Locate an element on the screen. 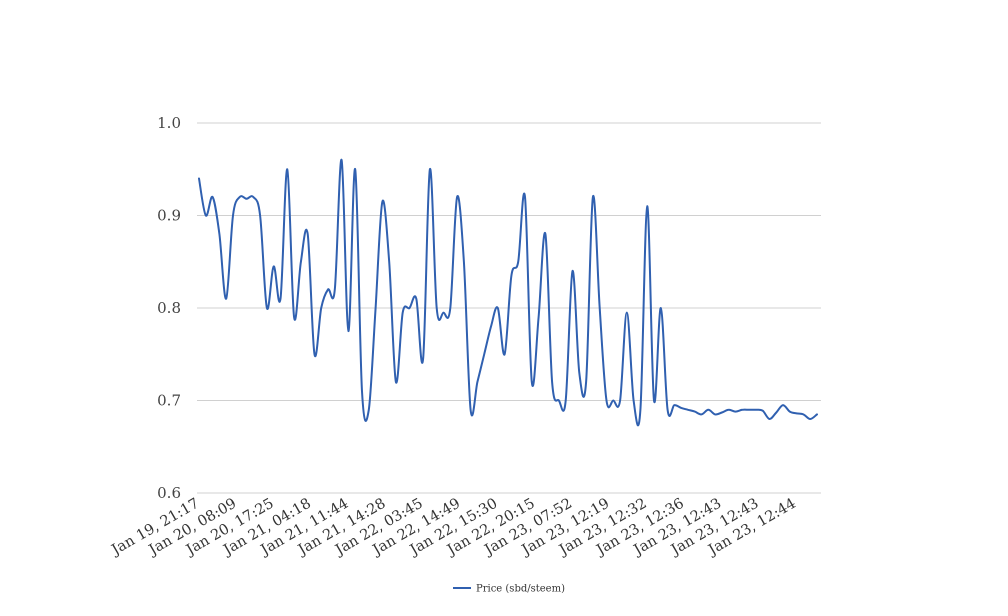  y-axis-tick-labels: 0.6 0.7 0.8 0.9 1.0 is located at coordinates (169, 308).